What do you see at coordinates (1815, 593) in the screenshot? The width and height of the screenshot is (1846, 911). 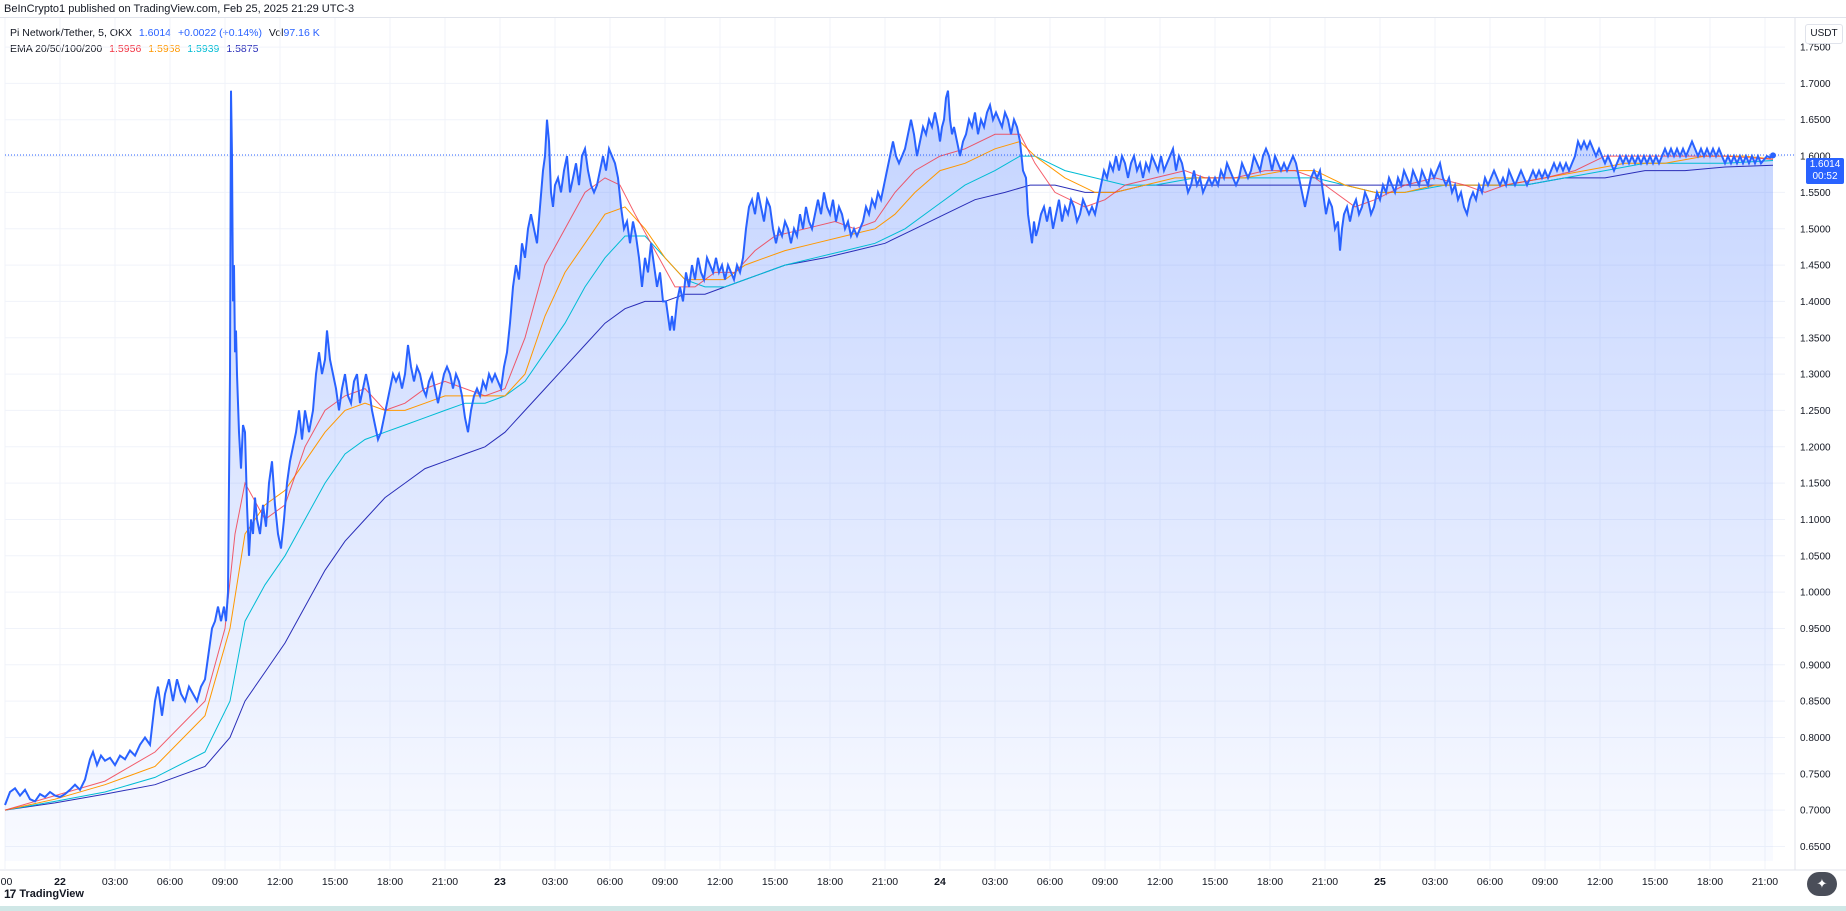 I see `y-tick-label: 1.0000` at bounding box center [1815, 593].